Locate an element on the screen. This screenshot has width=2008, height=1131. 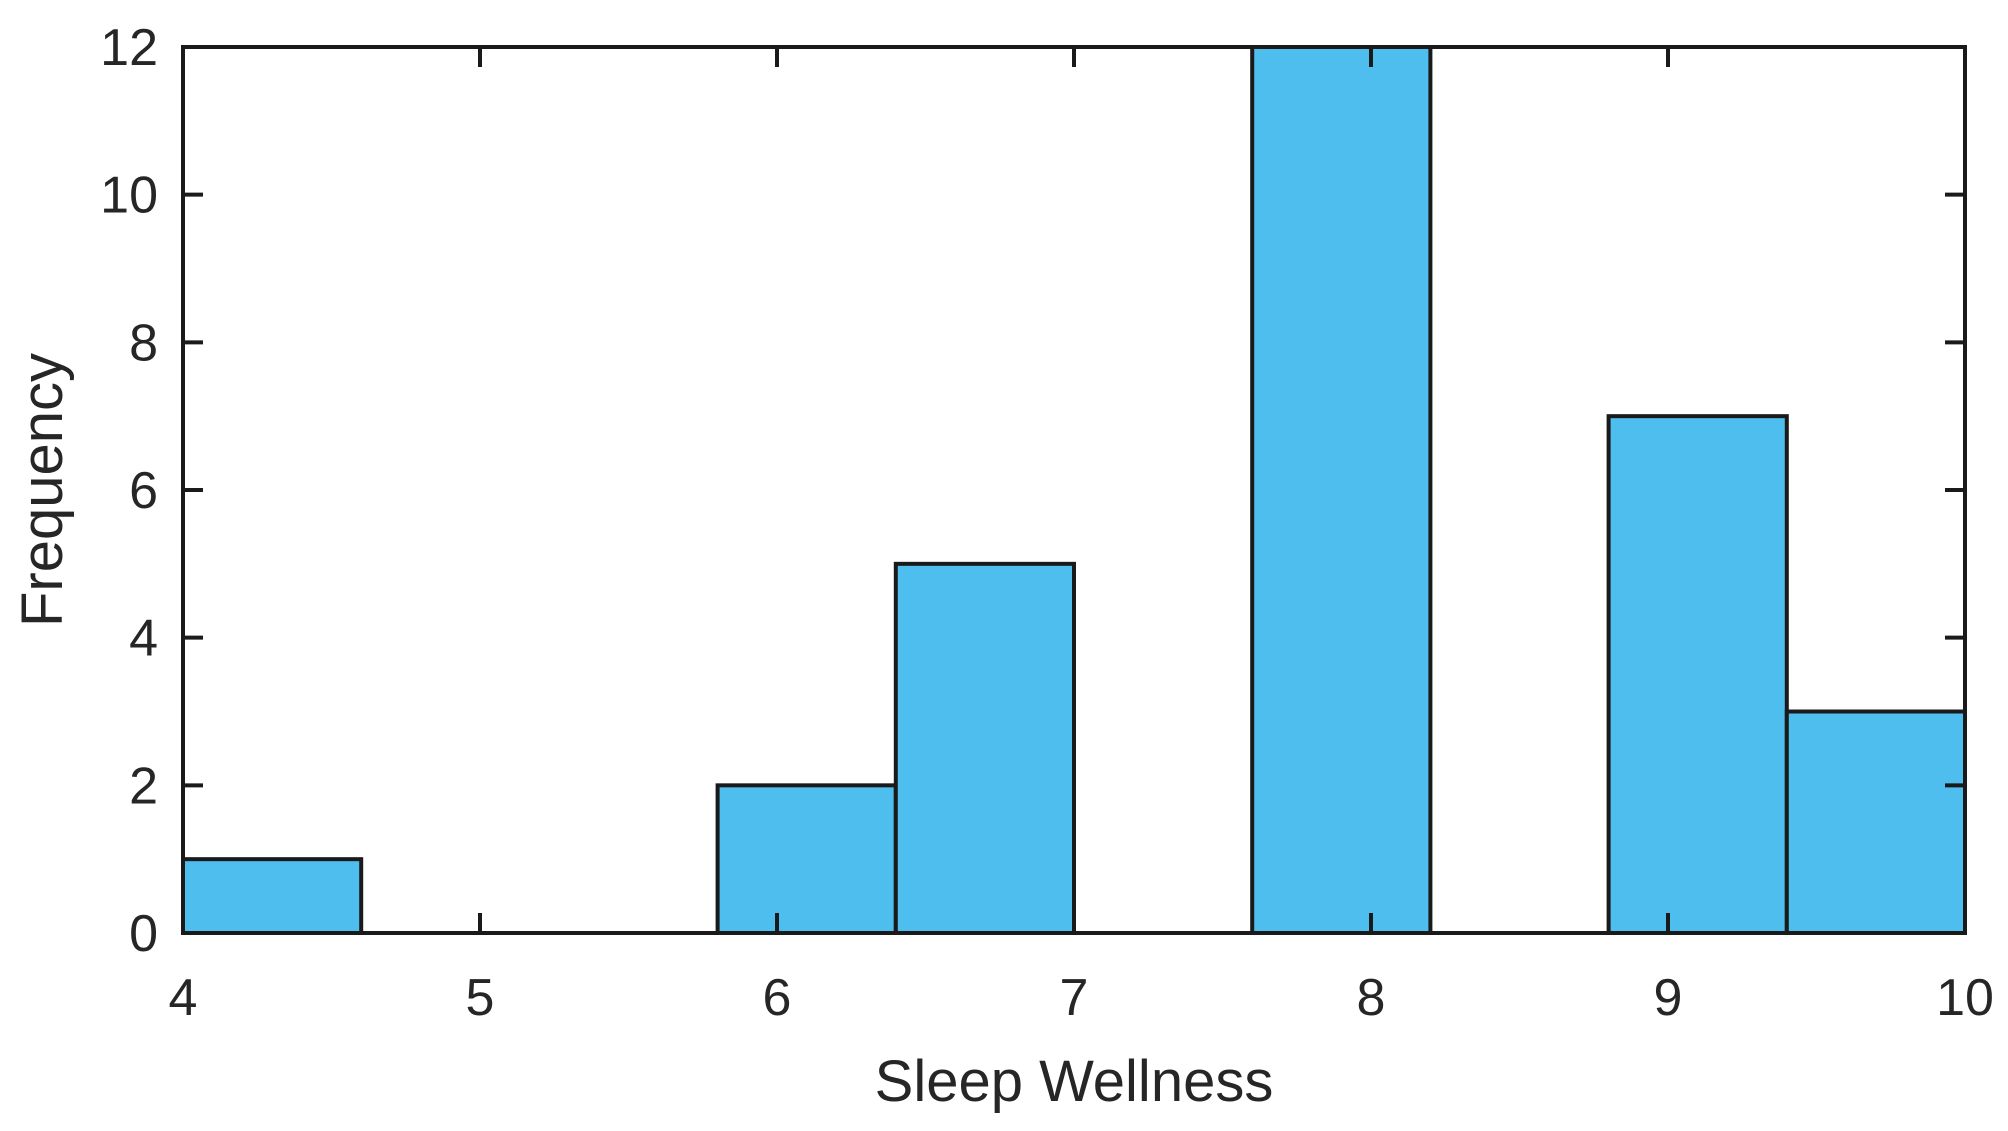
y-tick-label: 8 is located at coordinates (143, 343).